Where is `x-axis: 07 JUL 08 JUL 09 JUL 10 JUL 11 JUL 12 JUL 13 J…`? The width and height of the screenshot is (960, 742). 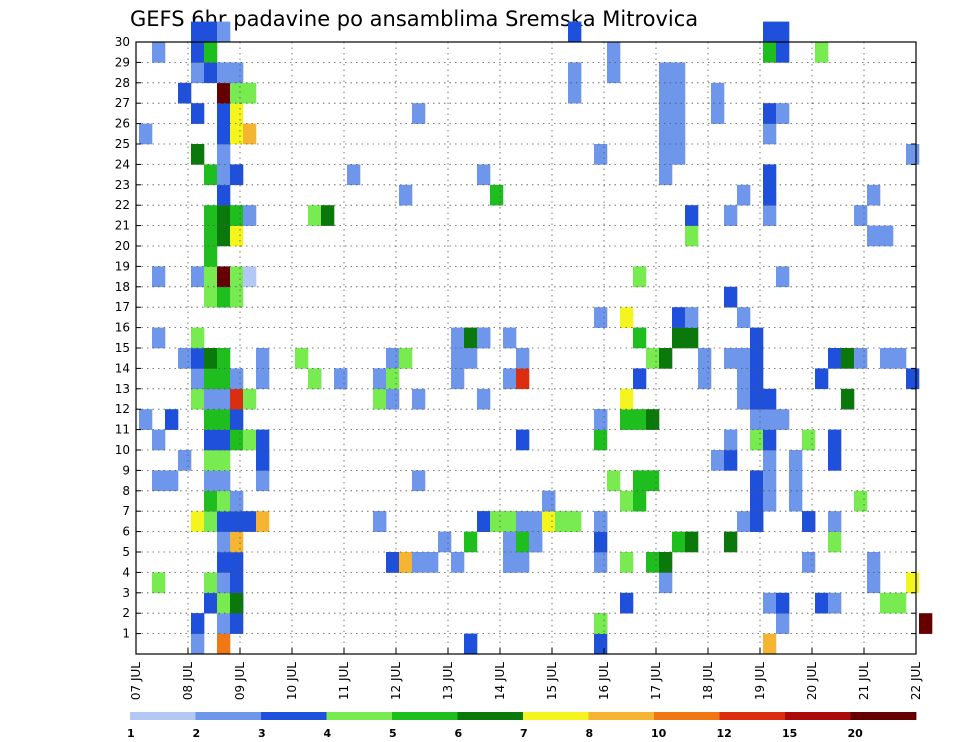 x-axis: 07 JUL 08 JUL 09 JUL 10 JUL 11 JUL 12 JUL 13 J… is located at coordinates (526, 674).